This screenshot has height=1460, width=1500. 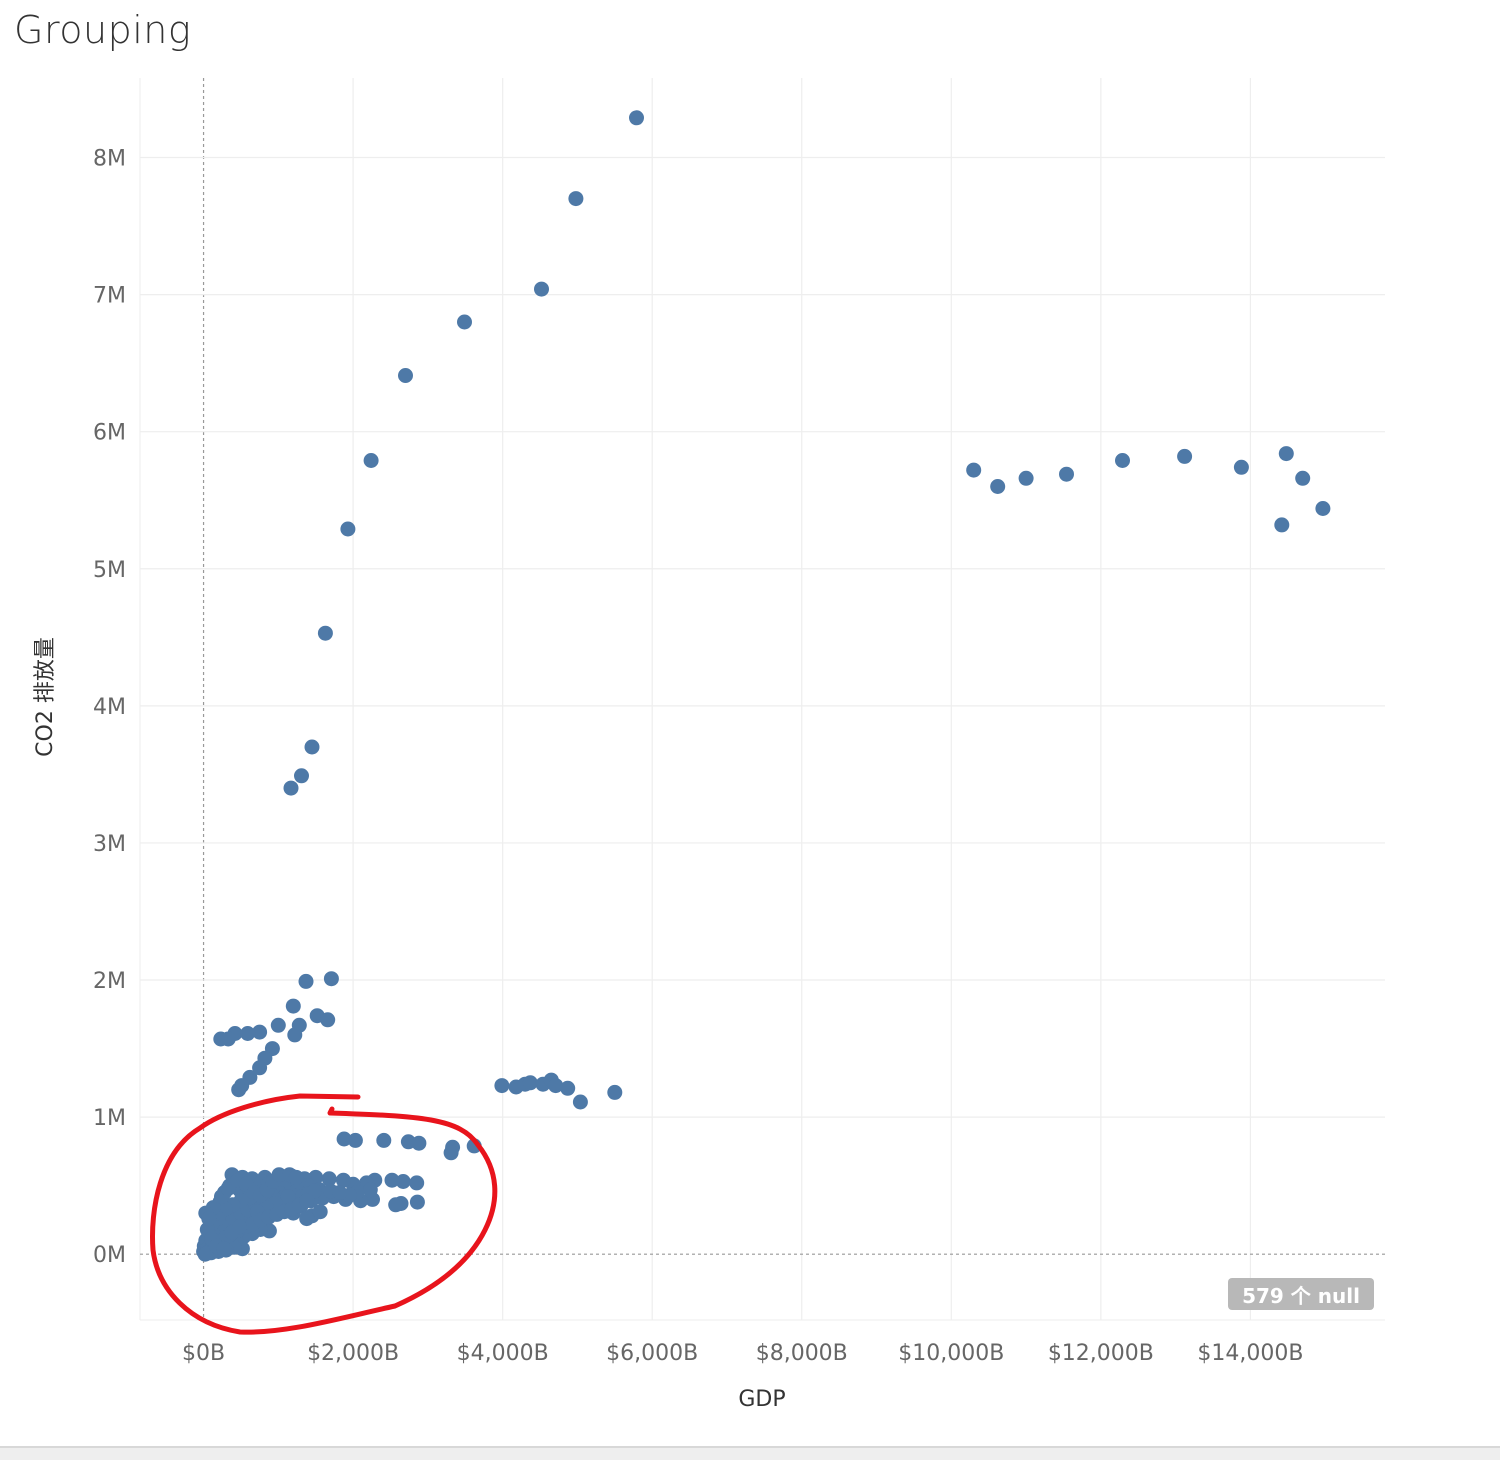 What do you see at coordinates (203, 1353) in the screenshot?
I see `x-tick-label: $0B` at bounding box center [203, 1353].